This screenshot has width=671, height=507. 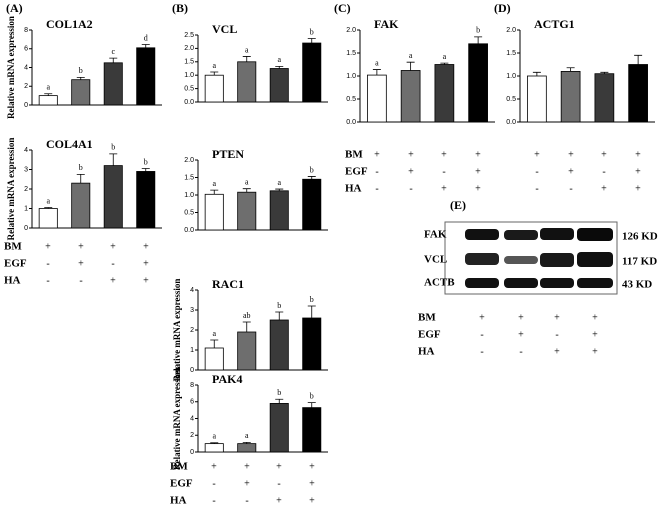 What do you see at coordinates (113, 51) in the screenshot?
I see `significance-letter: c` at bounding box center [113, 51].